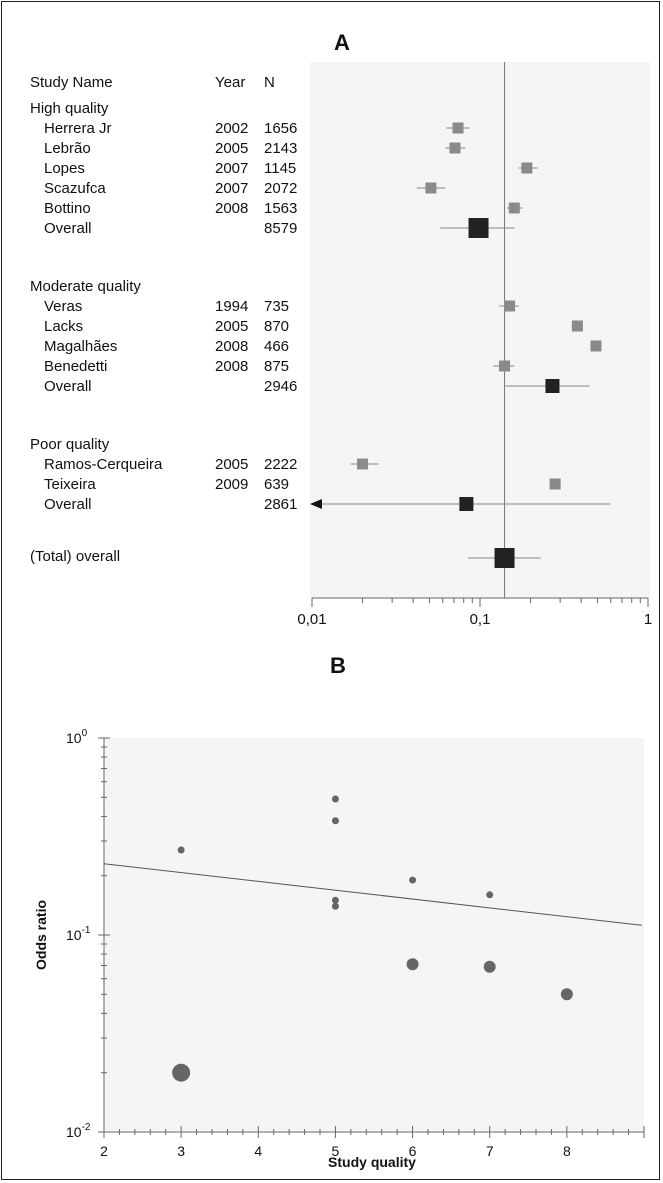  Describe the element at coordinates (269, 82) in the screenshot. I see `column-header-n: N` at that location.